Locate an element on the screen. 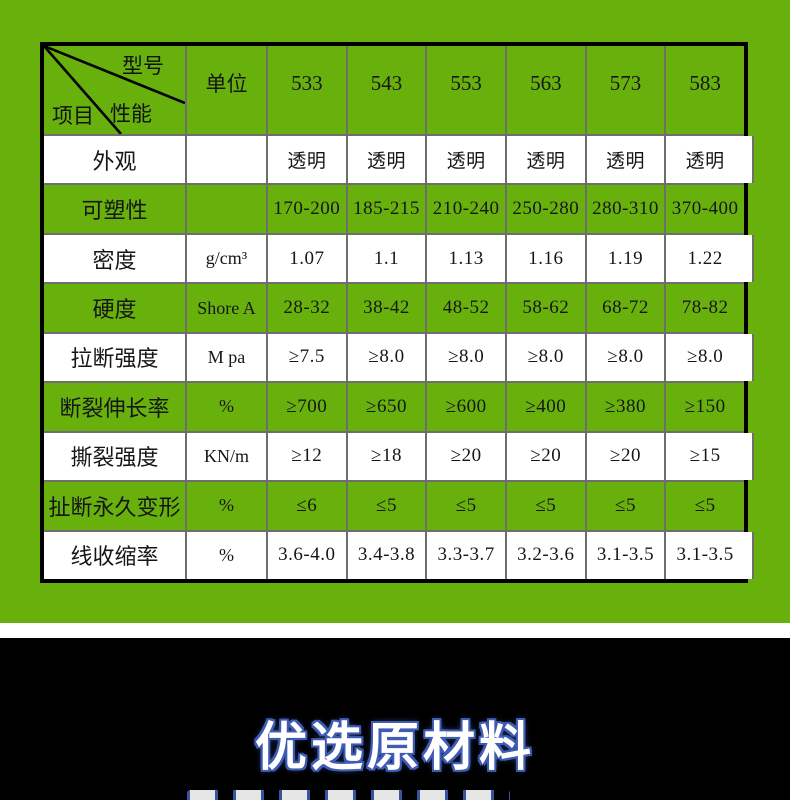 This screenshot has width=790, height=800. unit-cell: M pa is located at coordinates (226, 357).